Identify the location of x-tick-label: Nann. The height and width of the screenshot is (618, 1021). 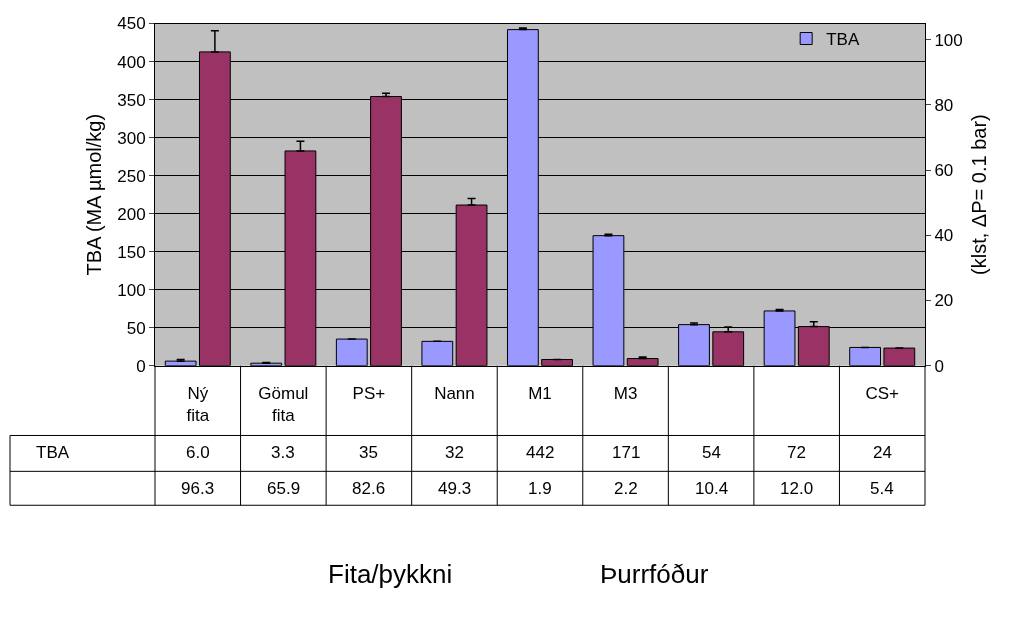
(454, 394).